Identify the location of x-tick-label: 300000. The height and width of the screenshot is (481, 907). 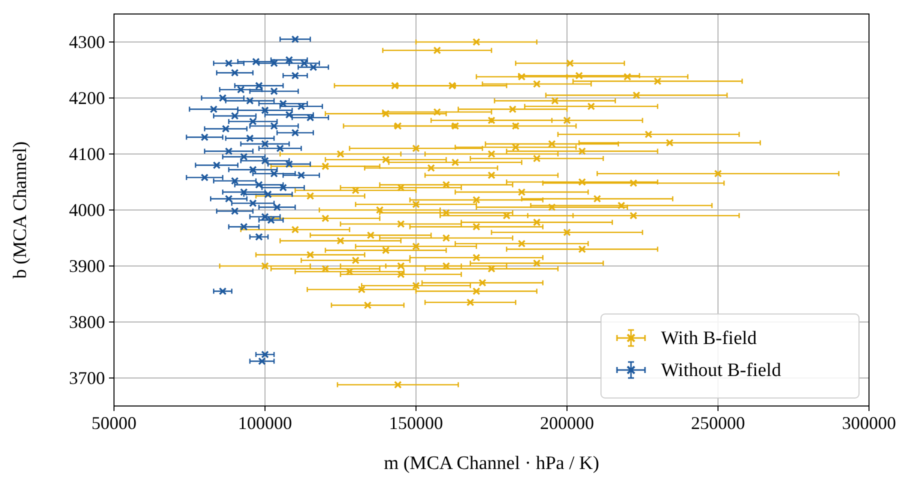
(869, 423).